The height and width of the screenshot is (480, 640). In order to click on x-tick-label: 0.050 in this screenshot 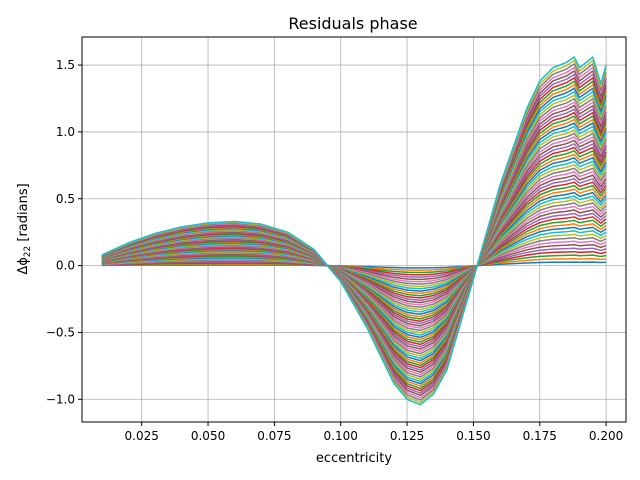, I will do `click(208, 436)`.